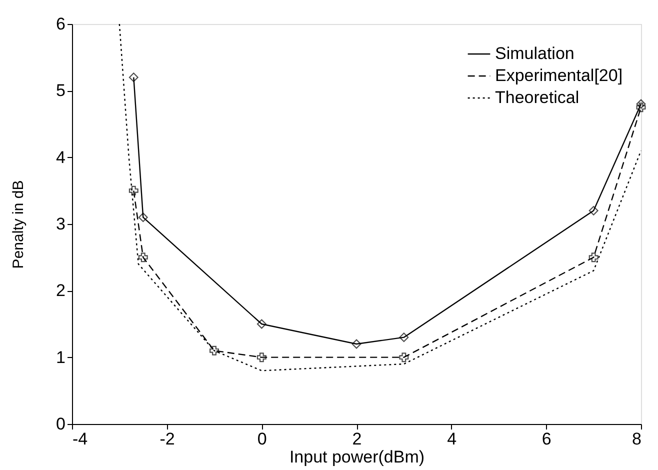 This screenshot has width=658, height=470. Describe the element at coordinates (637, 439) in the screenshot. I see `x-tick-label: 8` at that location.